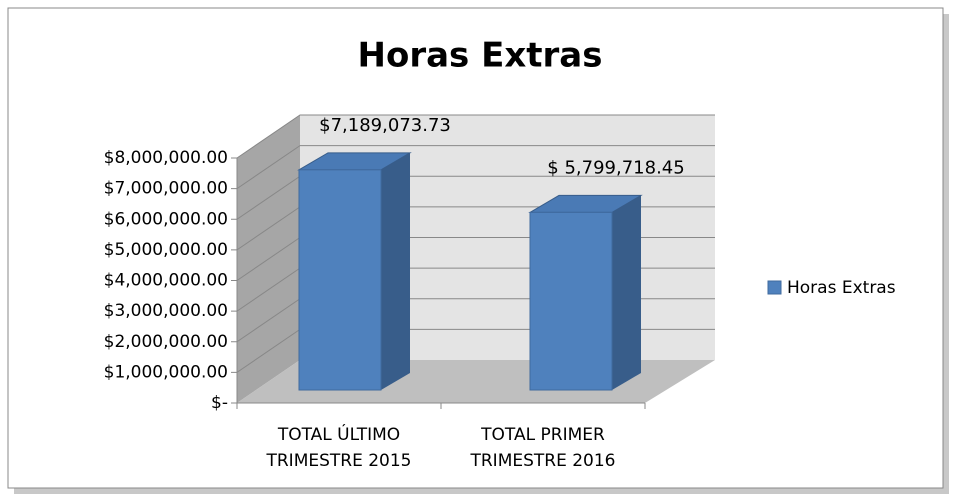 The height and width of the screenshot is (502, 953). I want to click on y-tick-label: $8,000,000.00, so click(166, 158).